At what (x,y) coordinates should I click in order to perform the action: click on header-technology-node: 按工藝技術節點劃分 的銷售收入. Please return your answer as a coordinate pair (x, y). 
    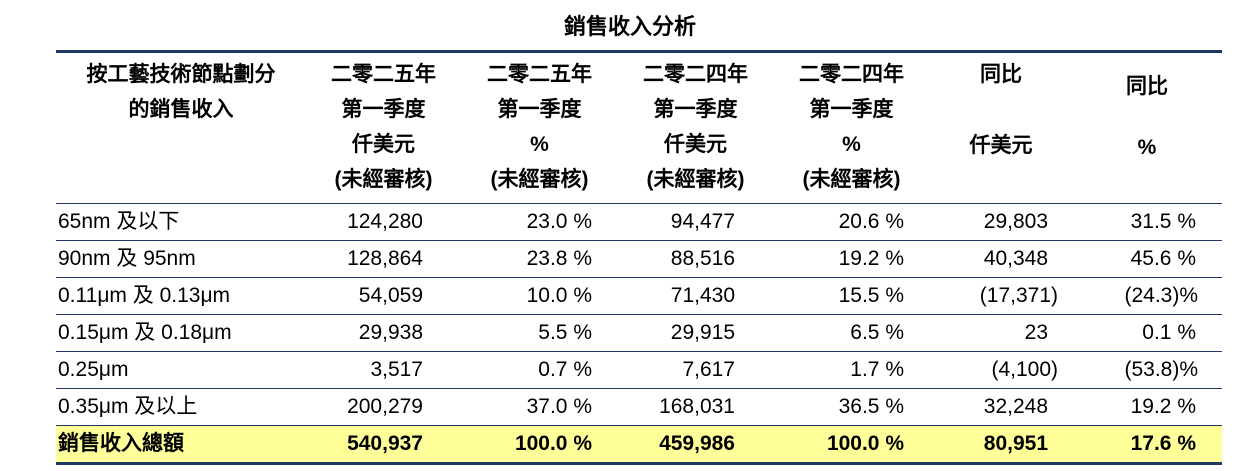
    Looking at the image, I should click on (181, 127).